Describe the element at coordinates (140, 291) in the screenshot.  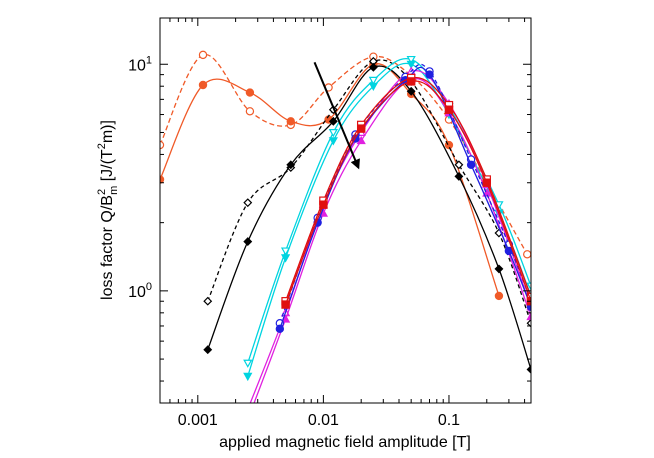
I see `y-tick-label: 10⁰` at that location.